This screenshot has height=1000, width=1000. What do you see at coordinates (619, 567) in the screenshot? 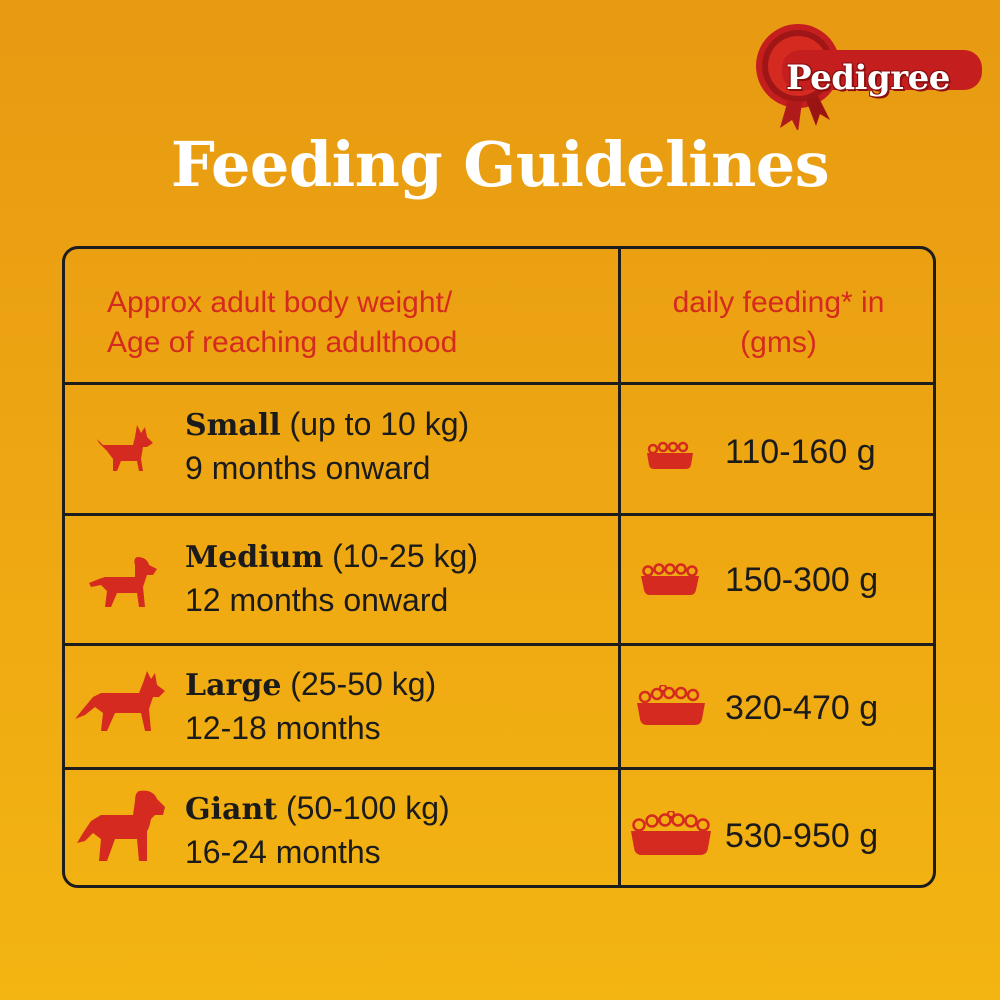
I see `column-divider` at bounding box center [619, 567].